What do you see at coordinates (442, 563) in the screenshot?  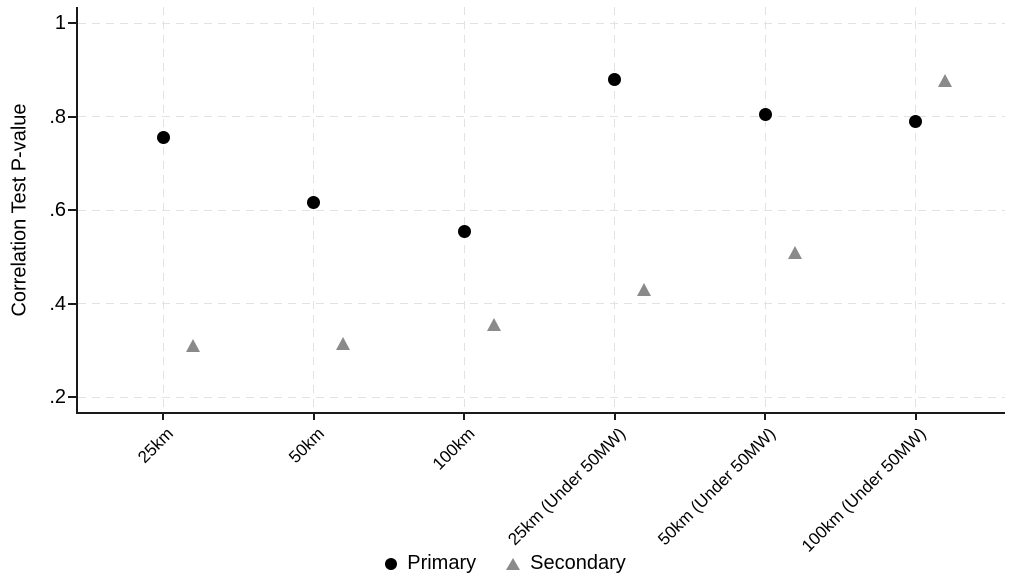 I see `legend-label-primary: Primary` at bounding box center [442, 563].